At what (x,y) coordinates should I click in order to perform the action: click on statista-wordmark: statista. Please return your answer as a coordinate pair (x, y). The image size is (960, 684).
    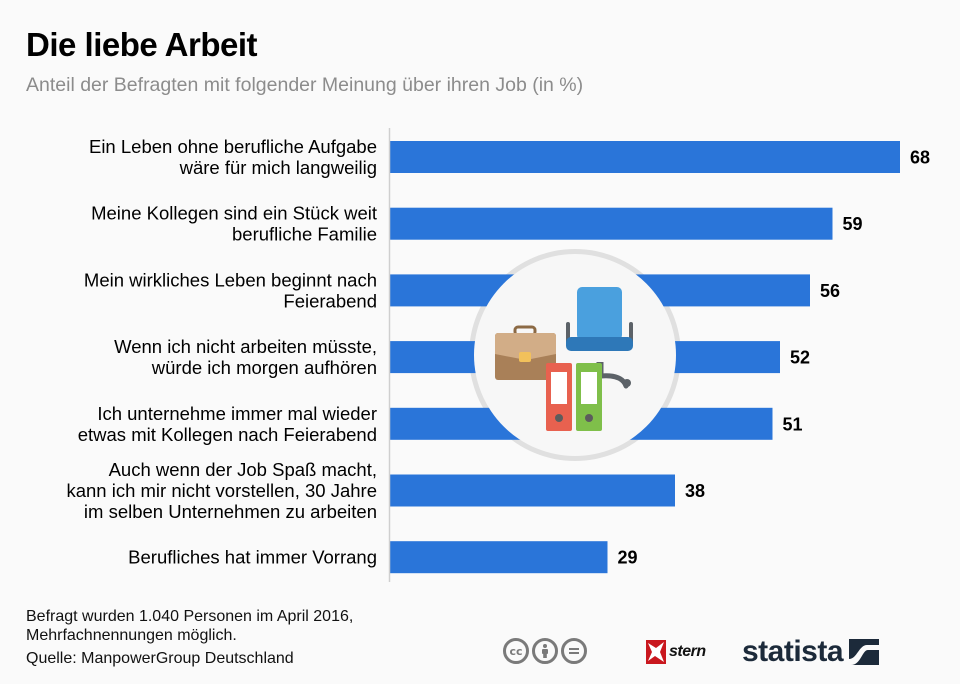
    Looking at the image, I should click on (793, 651).